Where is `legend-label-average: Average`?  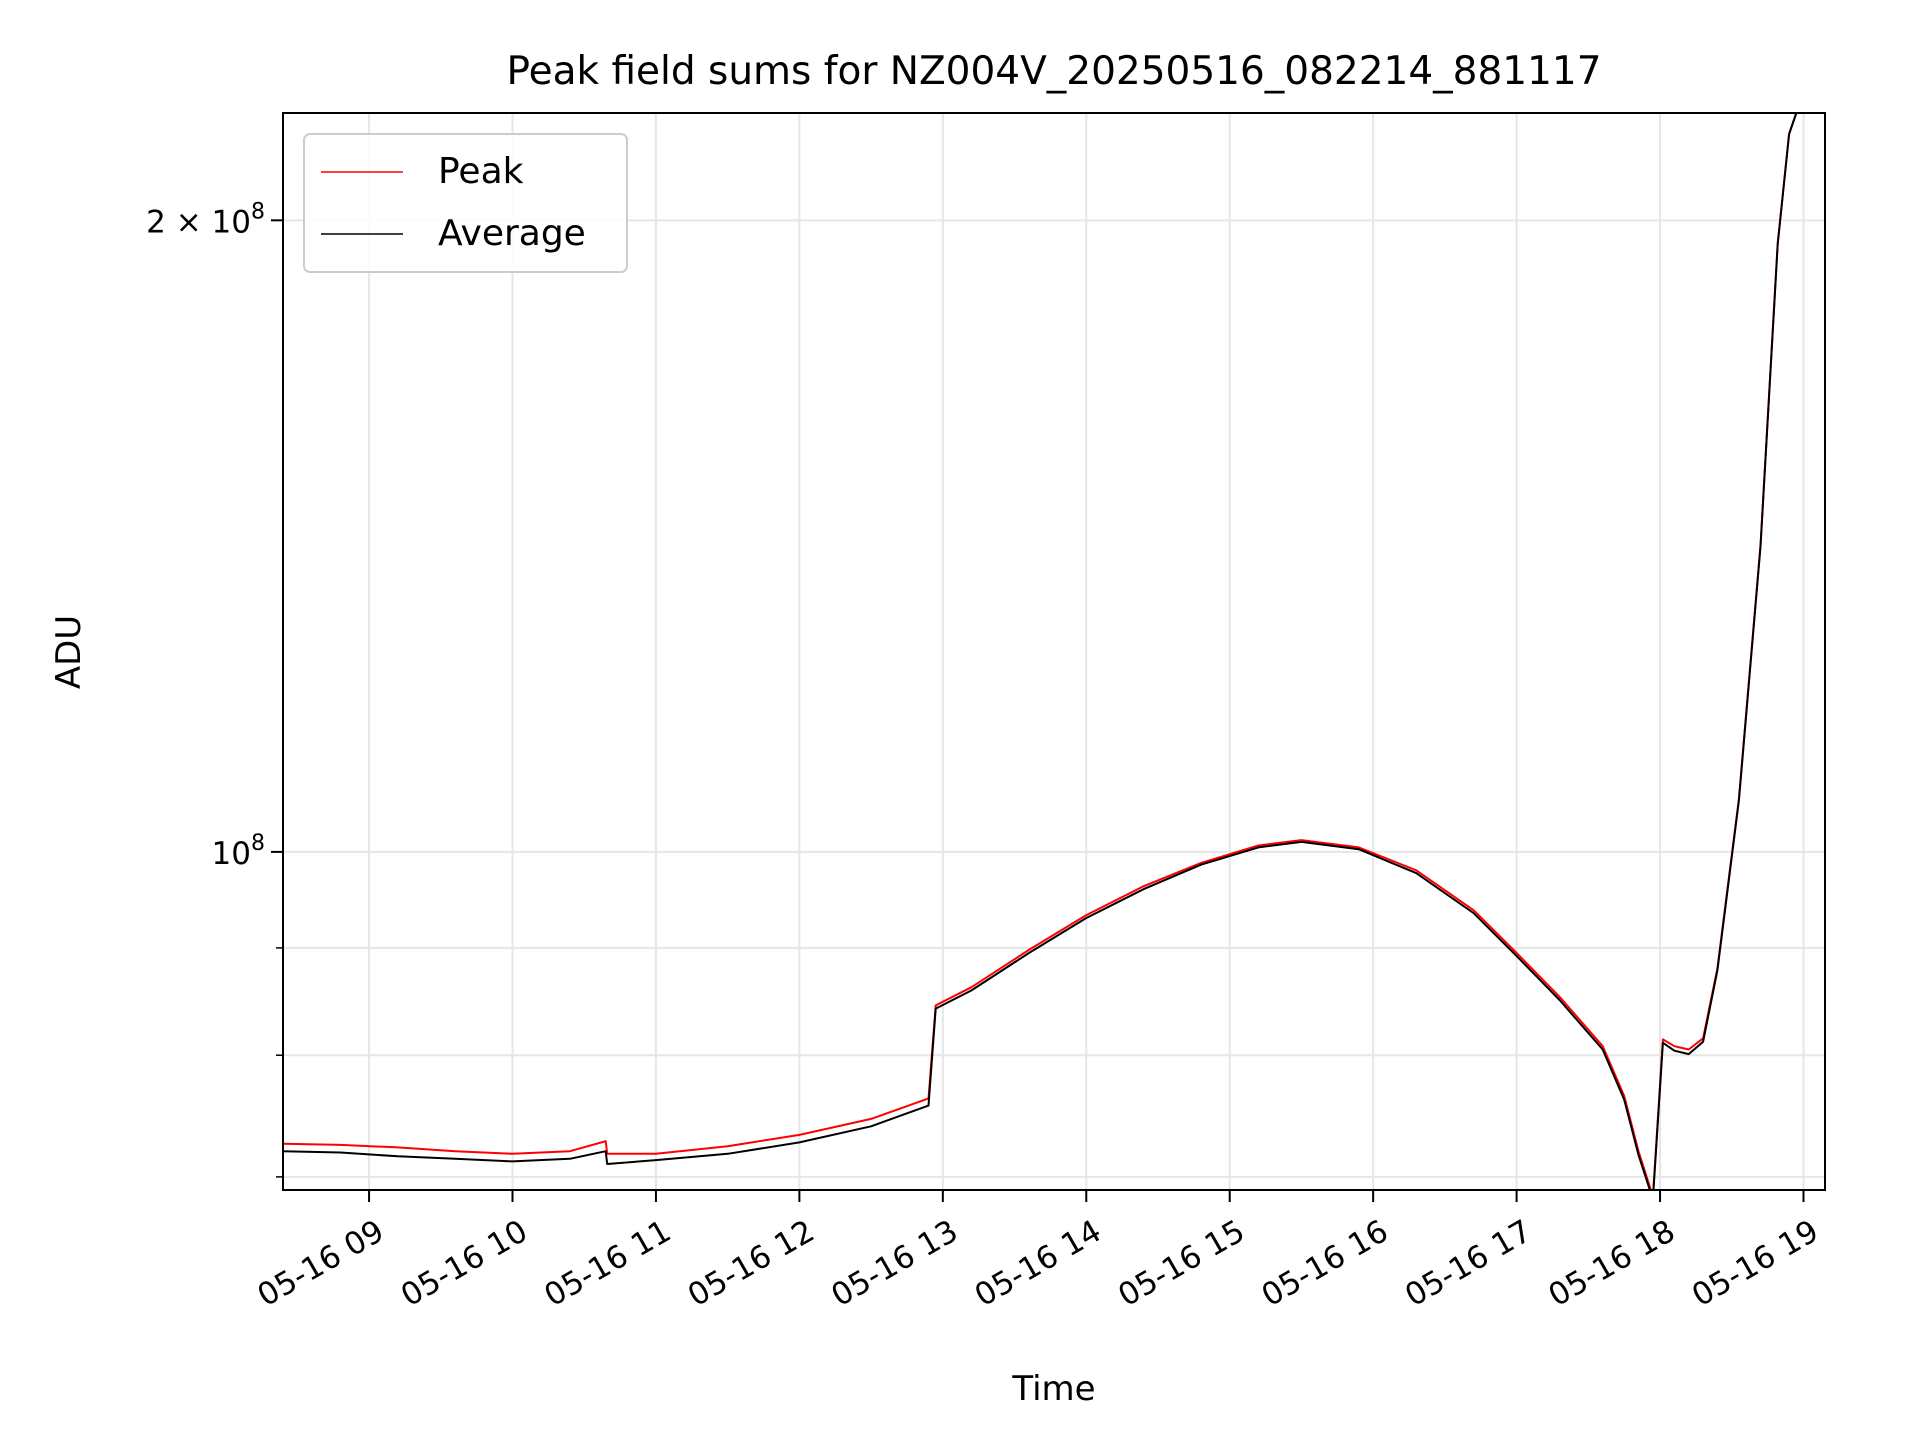 legend-label-average: Average is located at coordinates (512, 233).